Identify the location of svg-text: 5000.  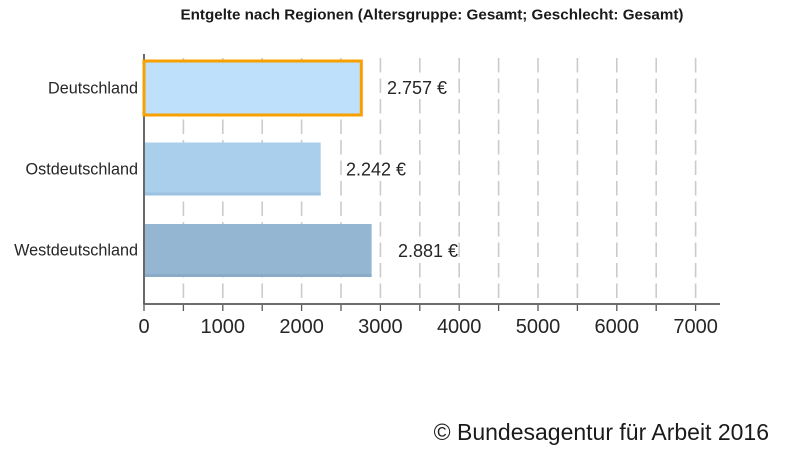
(538, 327).